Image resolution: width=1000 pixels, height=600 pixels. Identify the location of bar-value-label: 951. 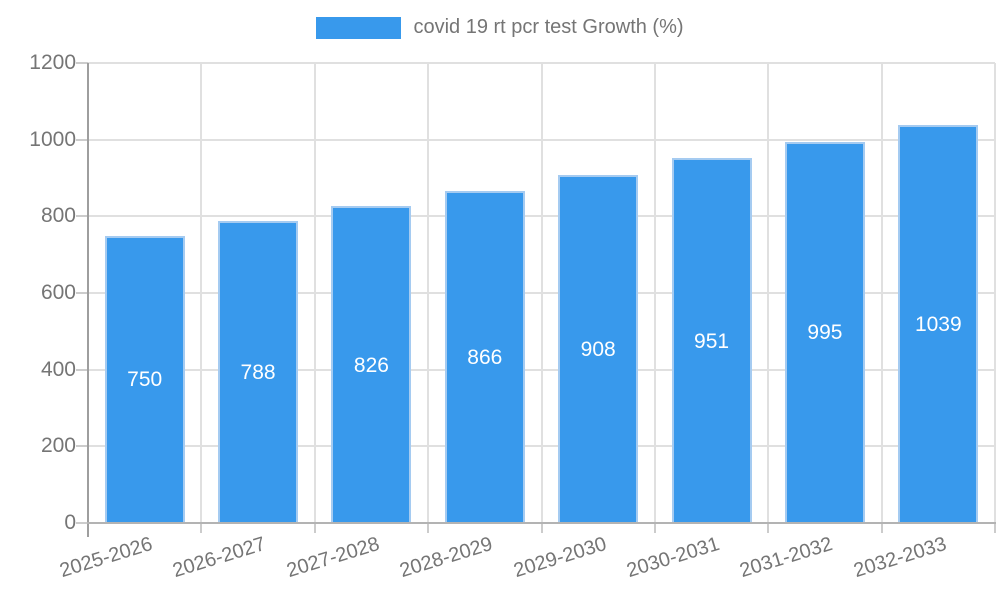
(712, 341).